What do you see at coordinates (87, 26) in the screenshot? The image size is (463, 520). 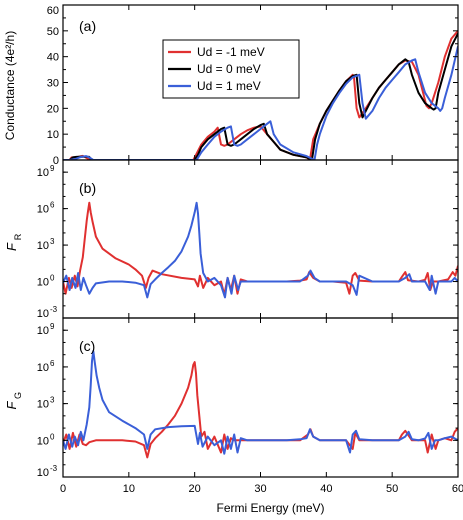 I see `panel-label: (a)` at bounding box center [87, 26].